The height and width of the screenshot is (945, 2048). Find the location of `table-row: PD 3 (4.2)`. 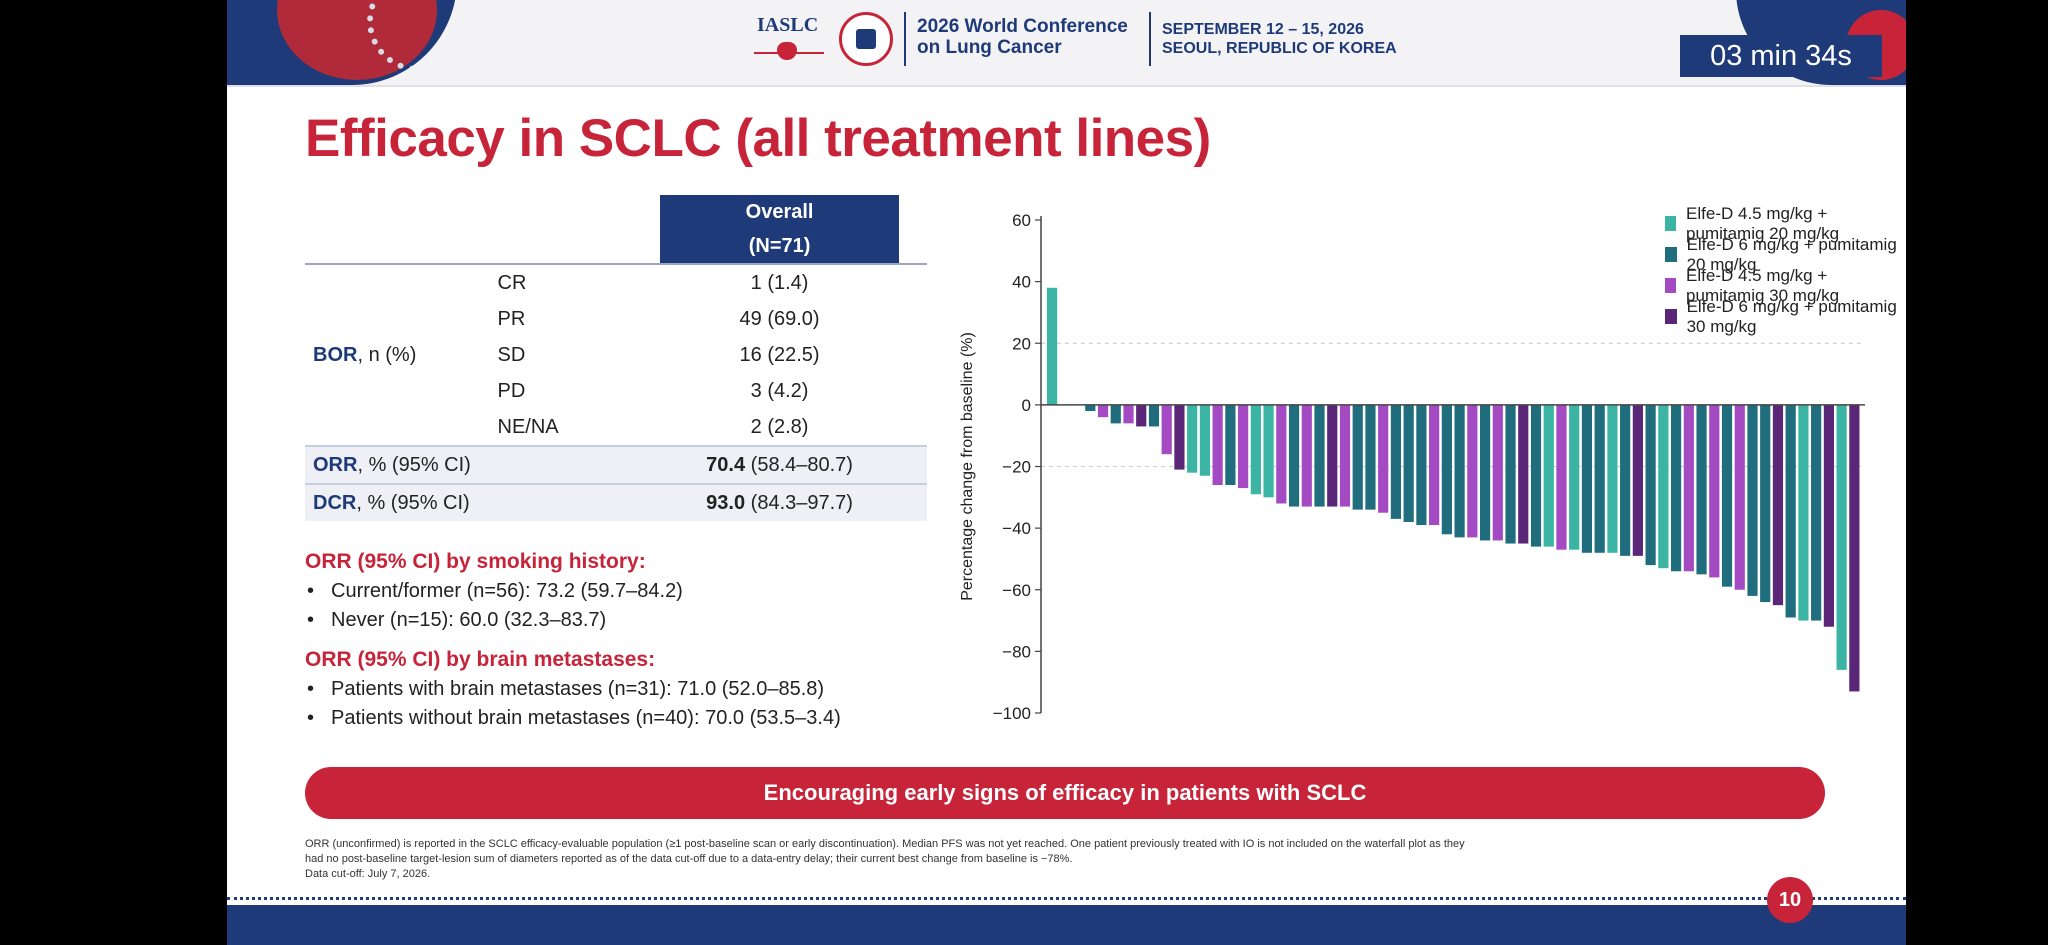

table-row: PD 3 (4.2) is located at coordinates (616, 391).